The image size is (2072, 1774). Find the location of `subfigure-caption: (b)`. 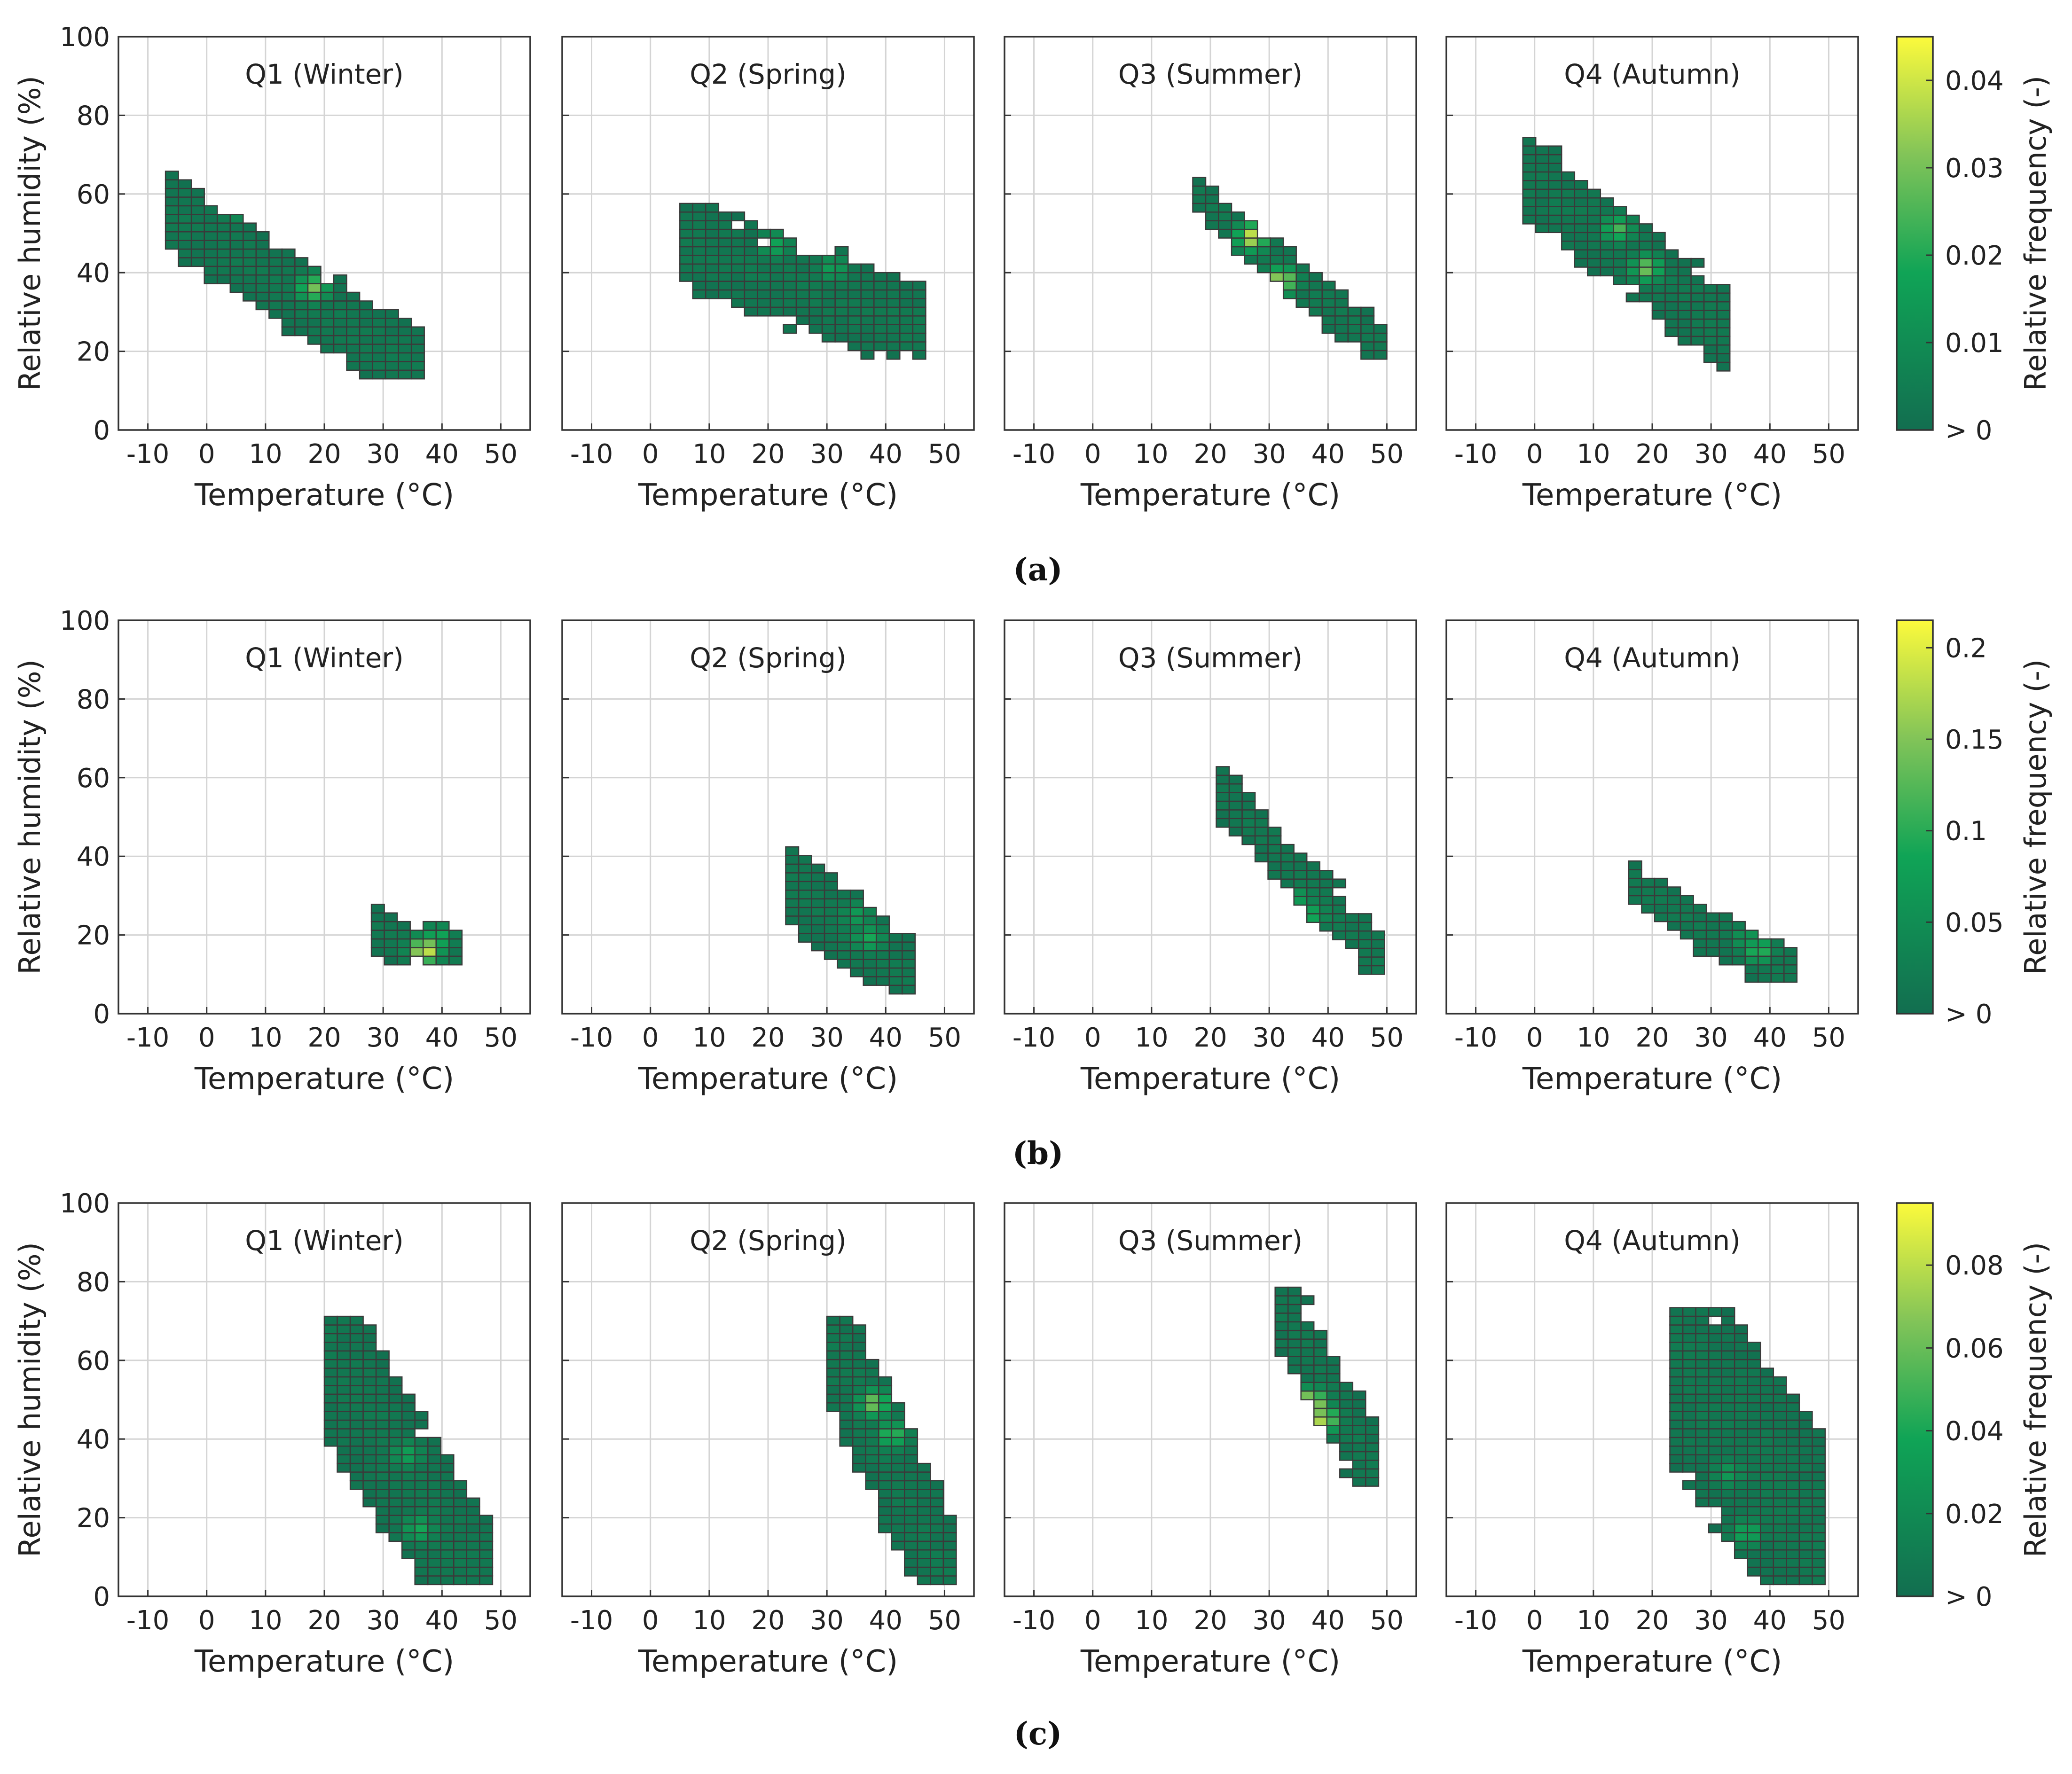

subfigure-caption: (b) is located at coordinates (1038, 1154).